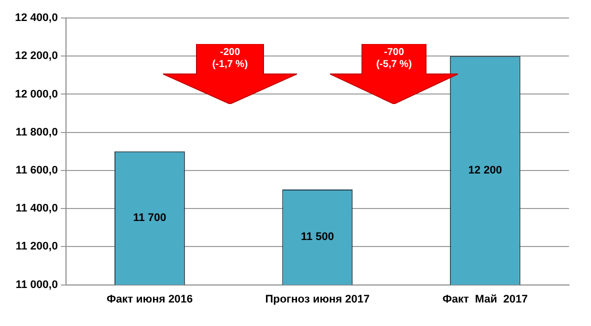 This screenshot has width=591, height=326. I want to click on data-label: 12 200, so click(485, 170).